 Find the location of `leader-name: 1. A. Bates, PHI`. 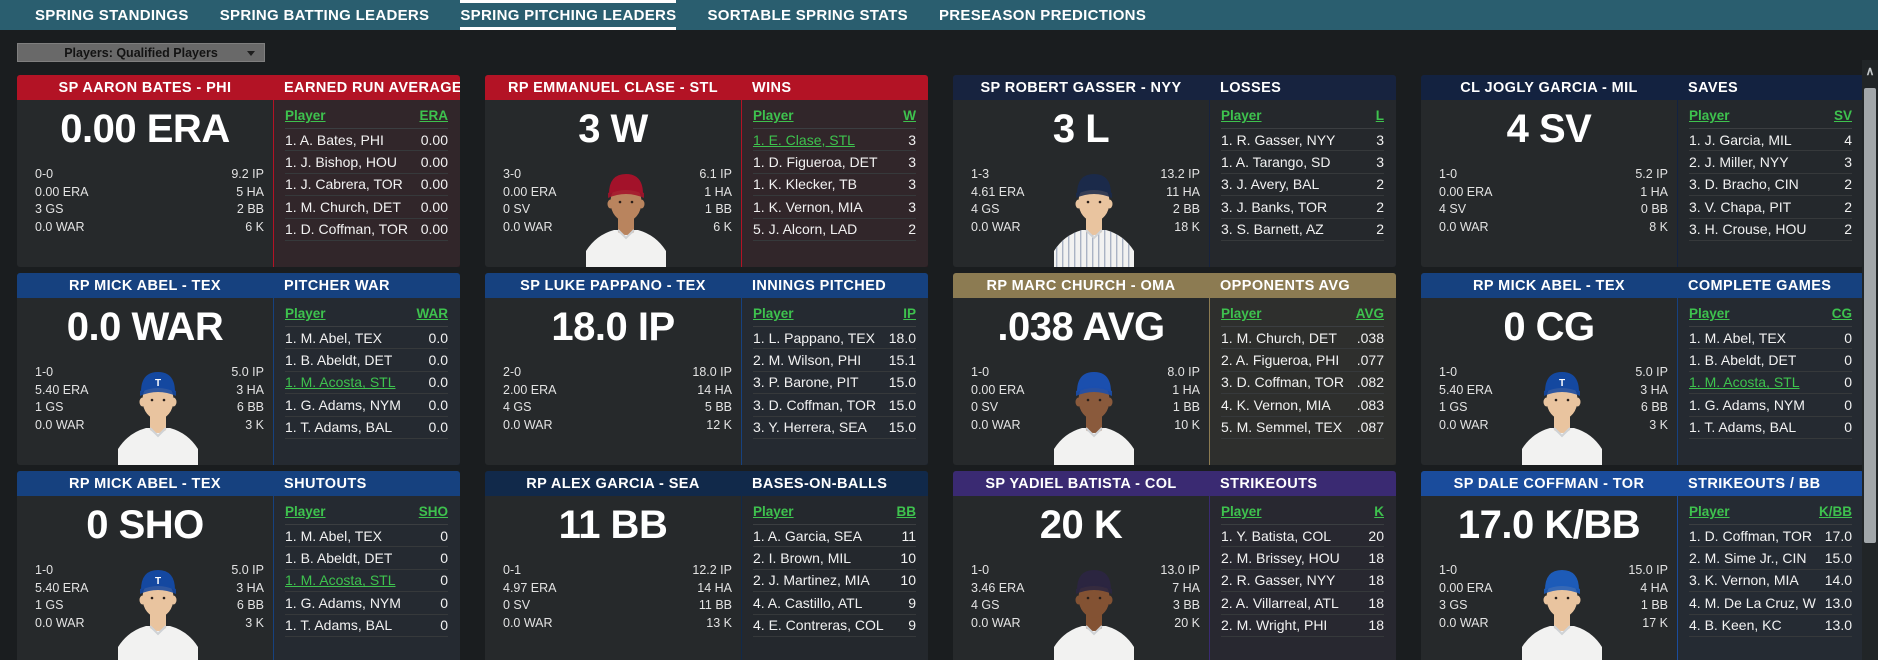

leader-name: 1. A. Bates, PHI is located at coordinates (334, 139).